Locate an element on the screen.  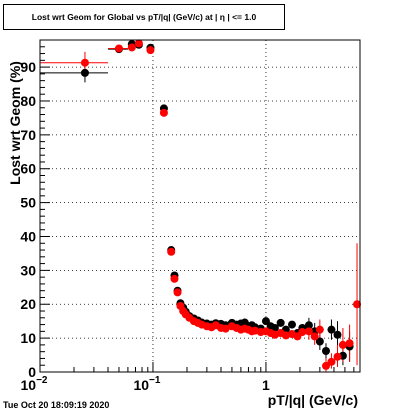
x-axis-label: pT/|q| (GeV/c) is located at coordinates (313, 400).